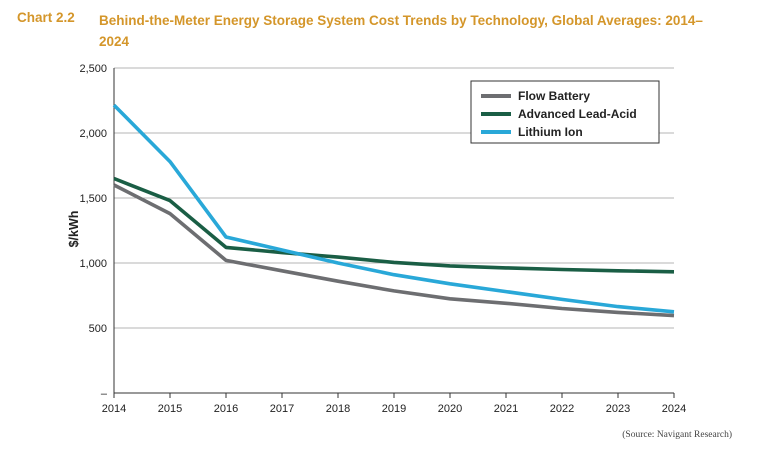  Describe the element at coordinates (93, 199) in the screenshot. I see `y-tick-label: 1,500` at that location.